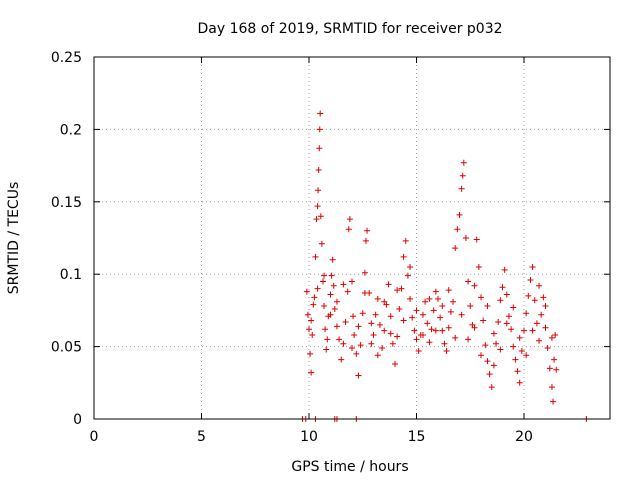 This screenshot has height=480, width=640. What do you see at coordinates (66, 203) in the screenshot?
I see `y-tick-label: 0.15` at bounding box center [66, 203].